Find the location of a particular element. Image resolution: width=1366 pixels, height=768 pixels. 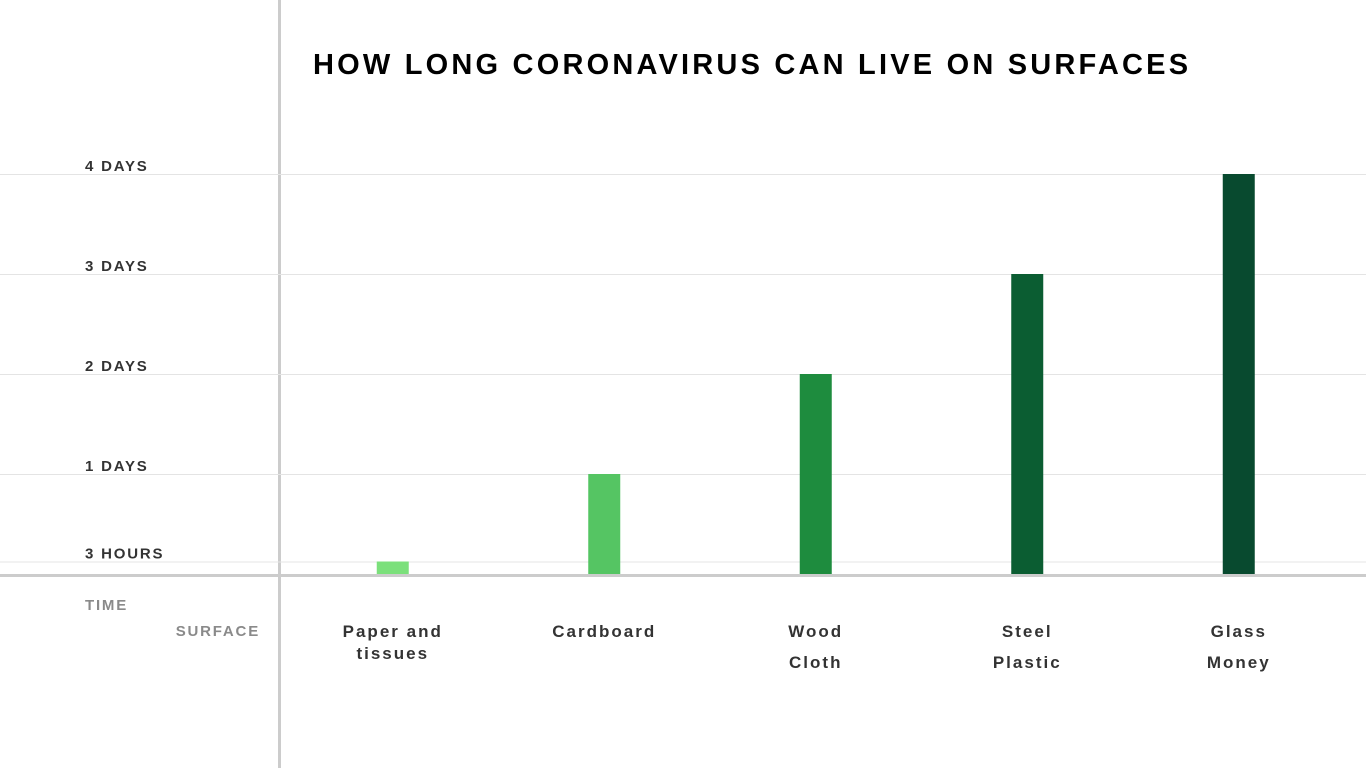

x-tick-label: Steel is located at coordinates (1027, 631).